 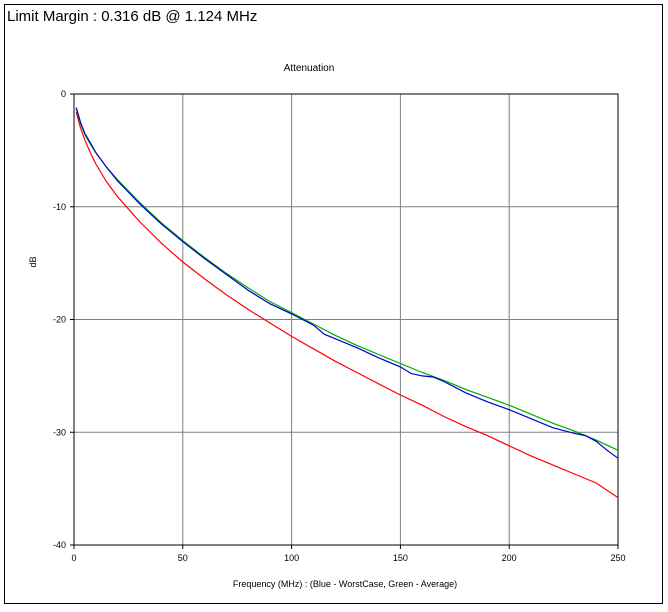 I want to click on x-tick-label: 50, so click(x=183, y=558).